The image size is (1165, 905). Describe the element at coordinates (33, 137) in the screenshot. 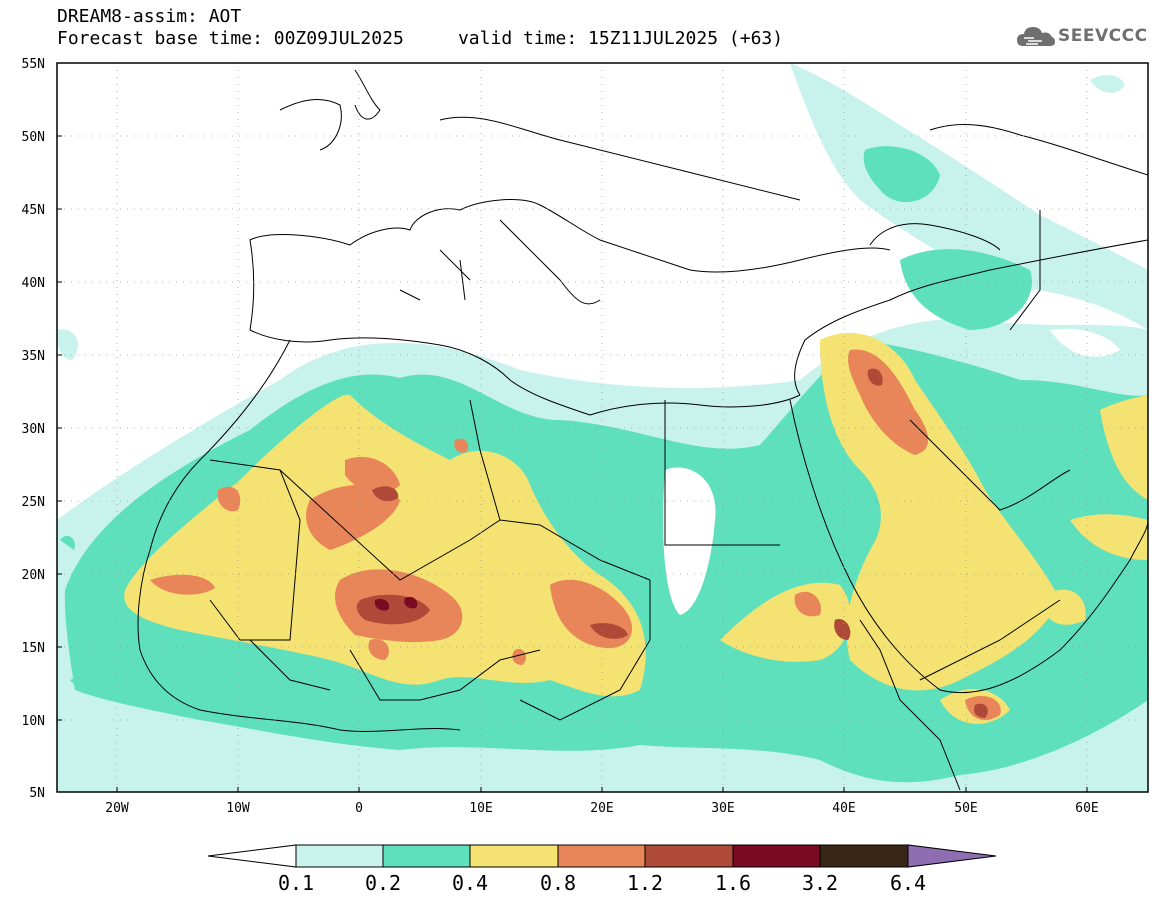

I see `lat-label: 50N` at that location.